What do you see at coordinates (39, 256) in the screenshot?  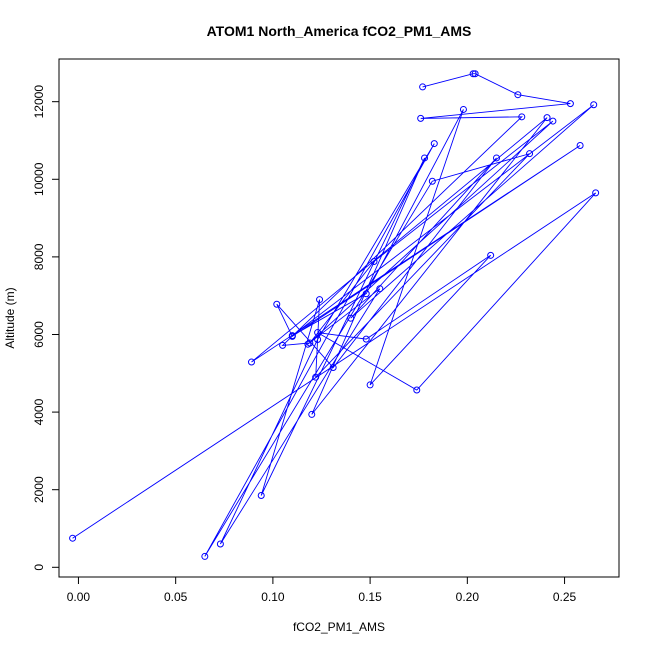 I see `y-tick-label: 8000` at bounding box center [39, 256].